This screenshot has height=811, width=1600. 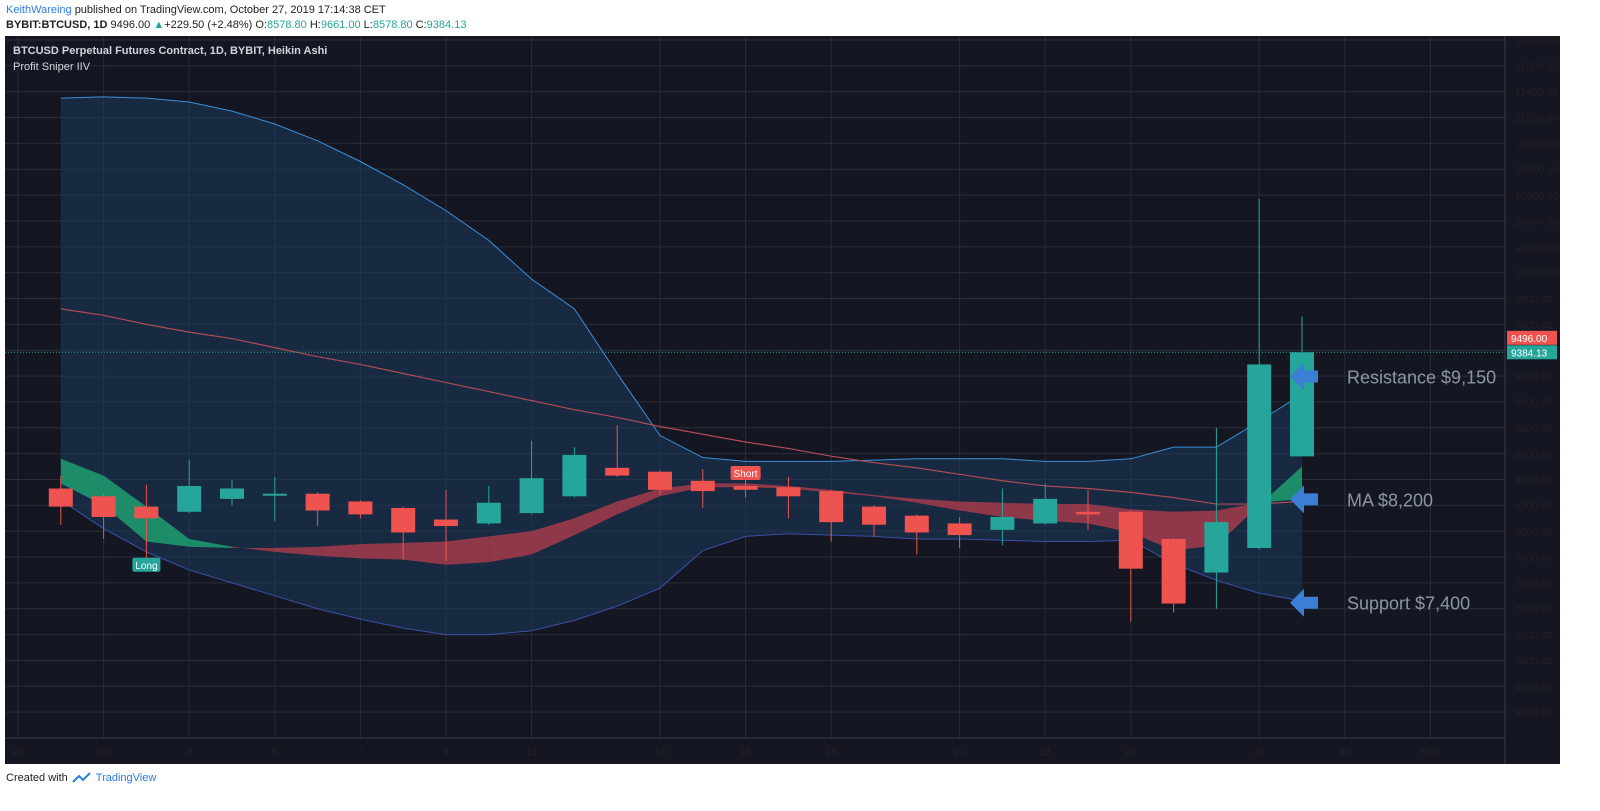 I want to click on footer: Created with TradingView, so click(x=81, y=778).